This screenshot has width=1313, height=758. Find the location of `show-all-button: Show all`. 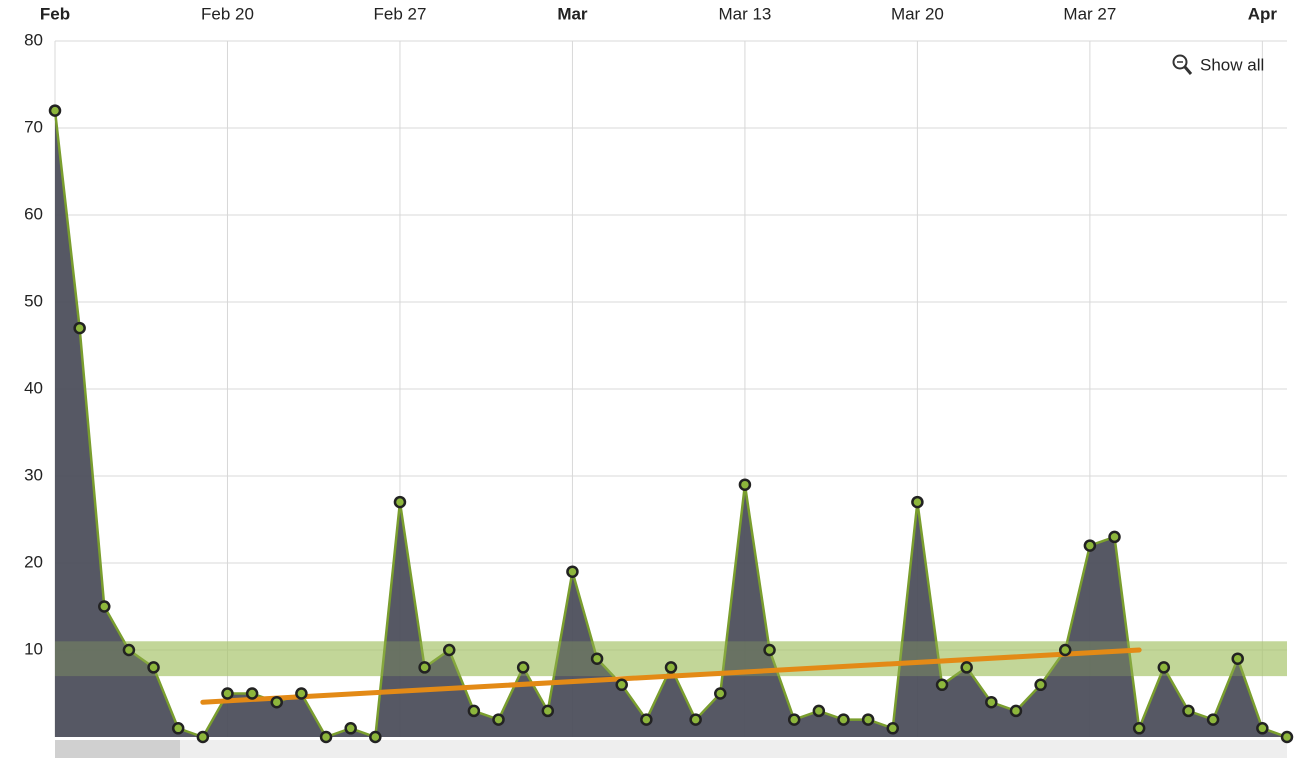

show-all-button: Show all is located at coordinates (1218, 64).